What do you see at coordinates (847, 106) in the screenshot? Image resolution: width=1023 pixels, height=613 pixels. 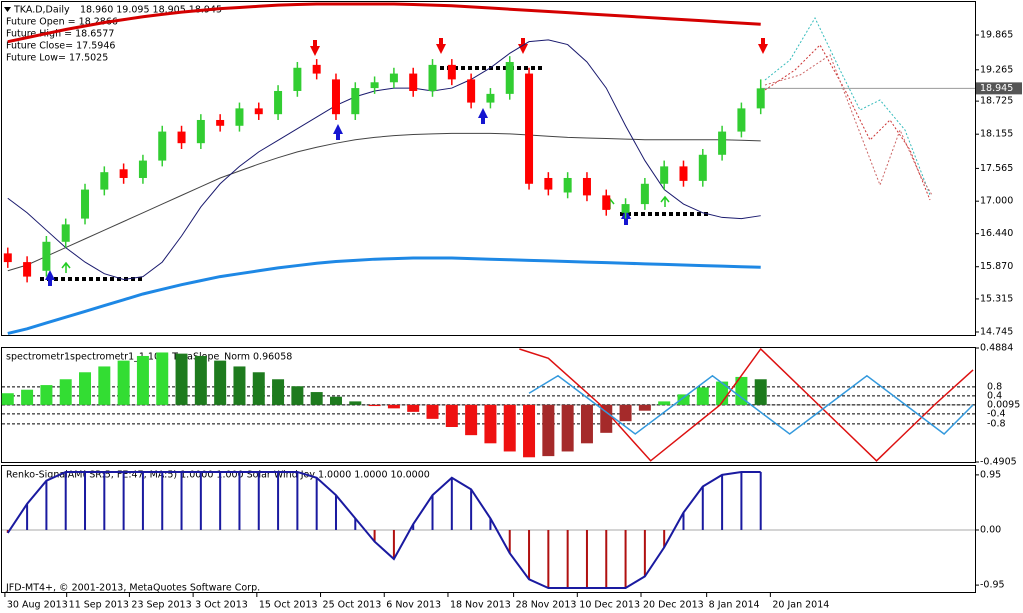 I see `projection-line` at bounding box center [847, 106].